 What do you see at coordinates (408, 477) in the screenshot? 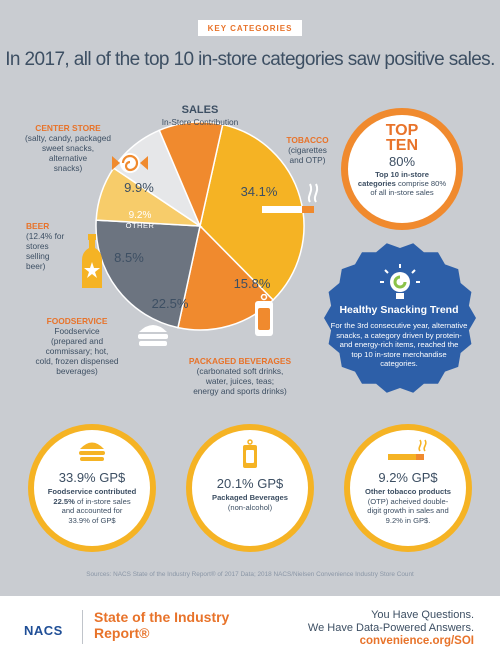
I see `tobacco-gp-value: 9.2% GP$` at bounding box center [408, 477].